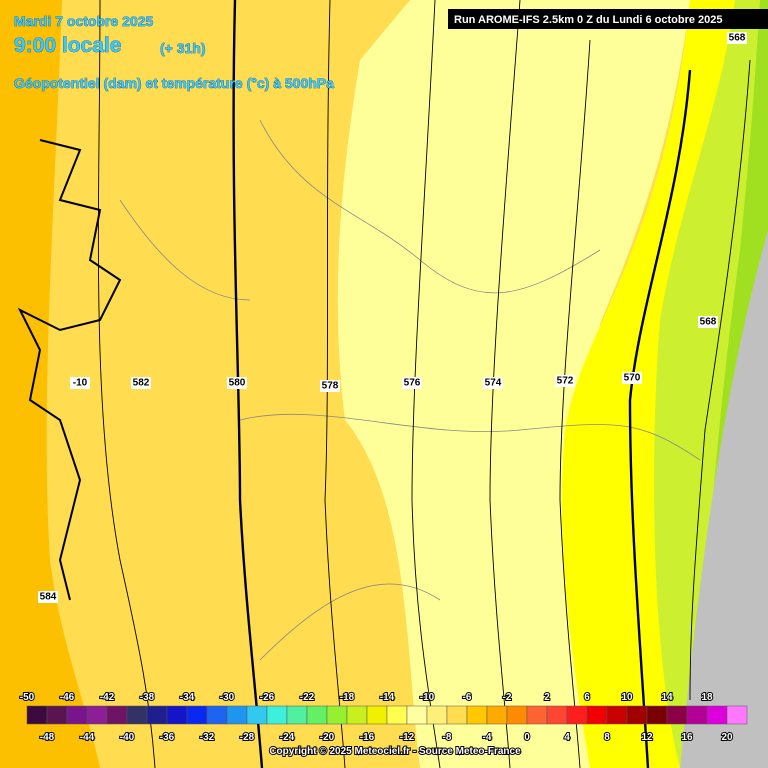  Describe the element at coordinates (267, 697) in the screenshot. I see `colorbar-label: -26` at that location.